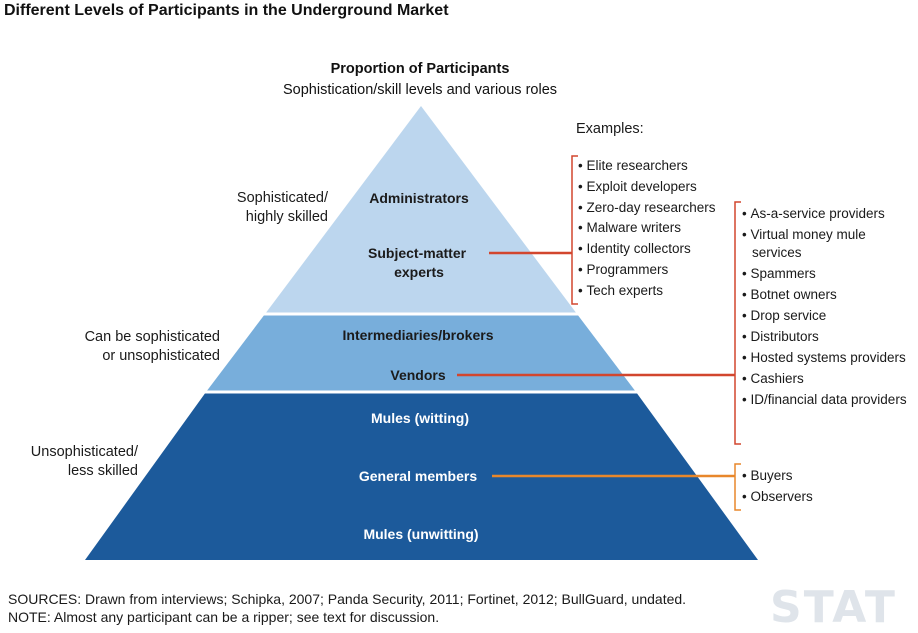 This screenshot has width=918, height=633. What do you see at coordinates (610, 129) in the screenshot?
I see `examples-heading: Examples:` at bounding box center [610, 129].